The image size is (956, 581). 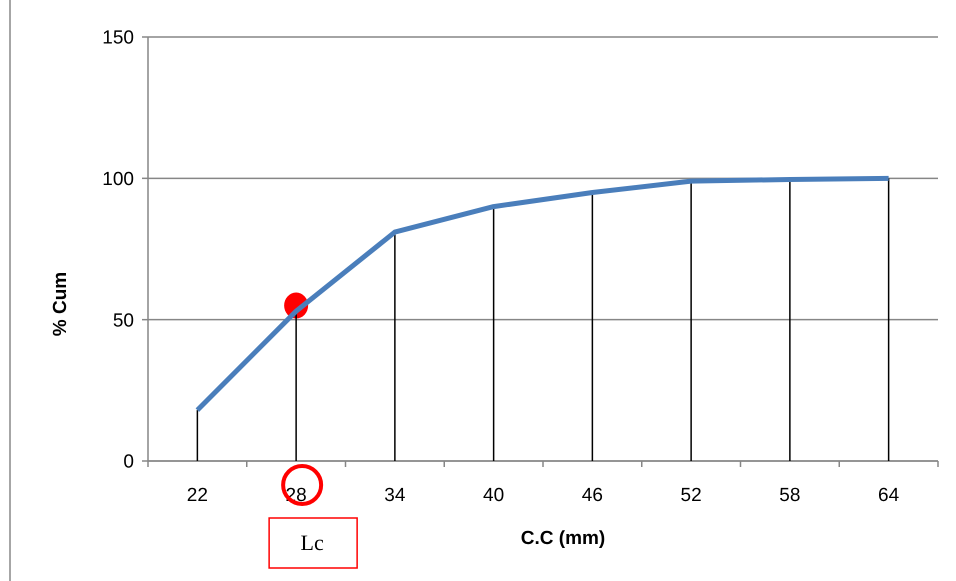 I want to click on x-tick-label: 40, so click(x=493, y=495).